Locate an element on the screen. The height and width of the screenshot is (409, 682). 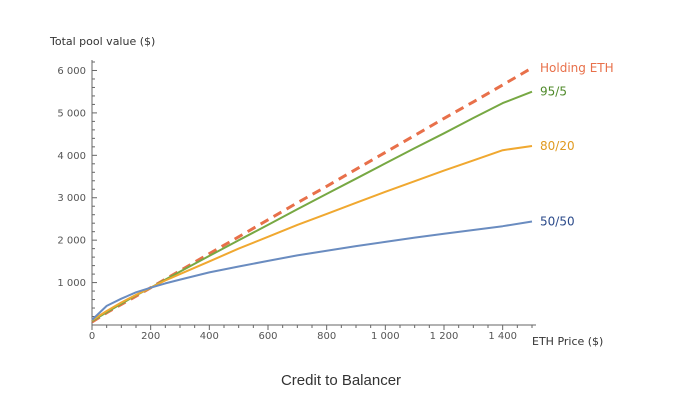
x-tick-label: 1 200 is located at coordinates (444, 336).